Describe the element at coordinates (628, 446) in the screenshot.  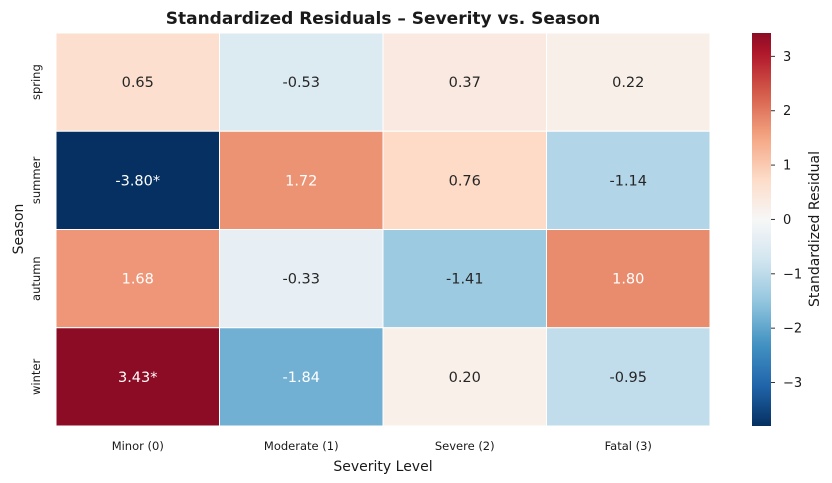
I see `x-tick-label: Fatal (3)` at that location.